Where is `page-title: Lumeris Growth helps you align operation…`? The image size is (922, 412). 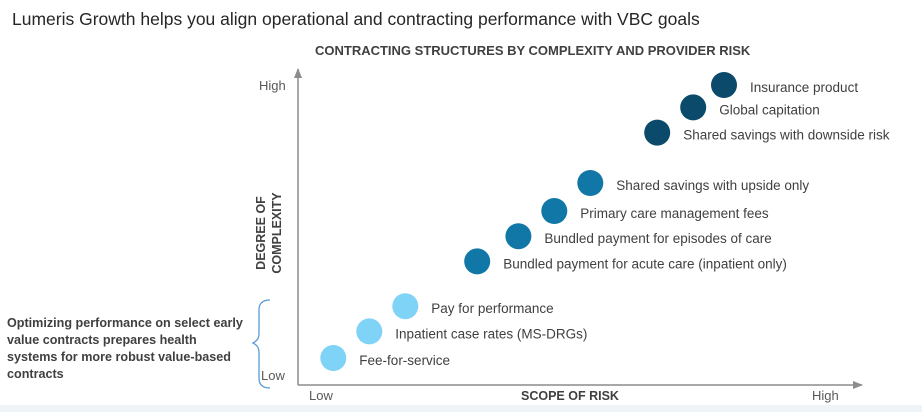
page-title: Lumeris Growth helps you align operation… is located at coordinates (356, 19).